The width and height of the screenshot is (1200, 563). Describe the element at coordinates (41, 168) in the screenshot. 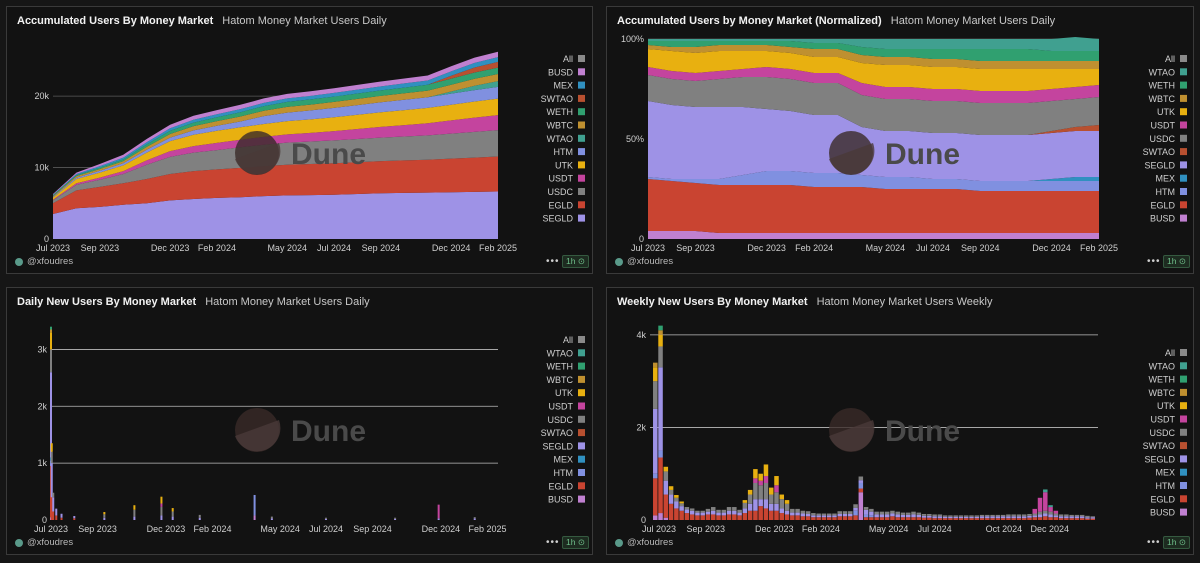

I see `y-tick-label: 10k` at that location.